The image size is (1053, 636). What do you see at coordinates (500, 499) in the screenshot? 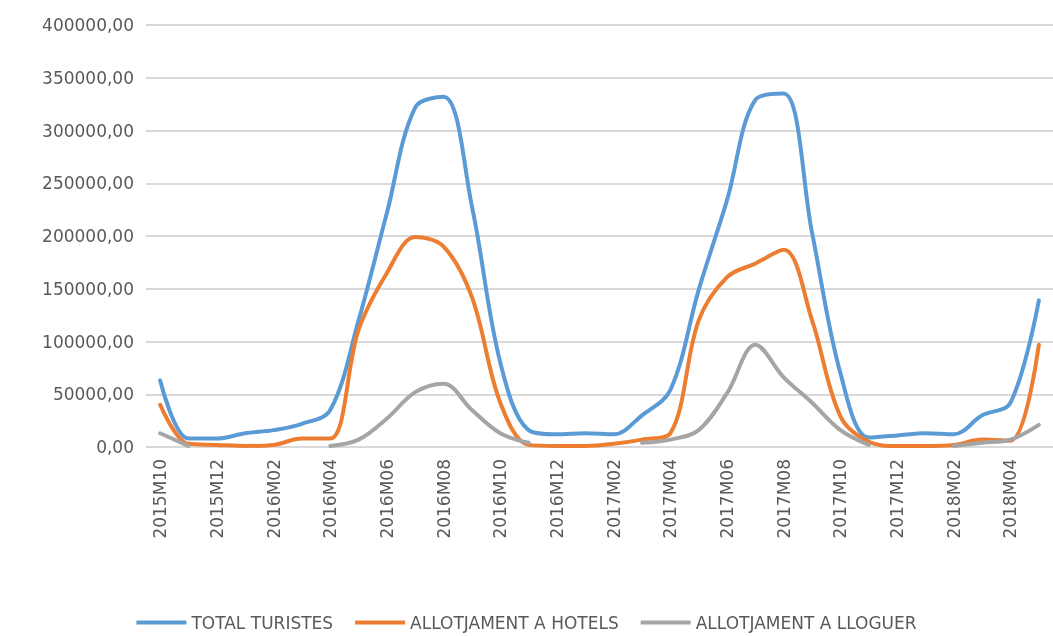
I see `x-tick-label: 2016M10` at bounding box center [500, 499].